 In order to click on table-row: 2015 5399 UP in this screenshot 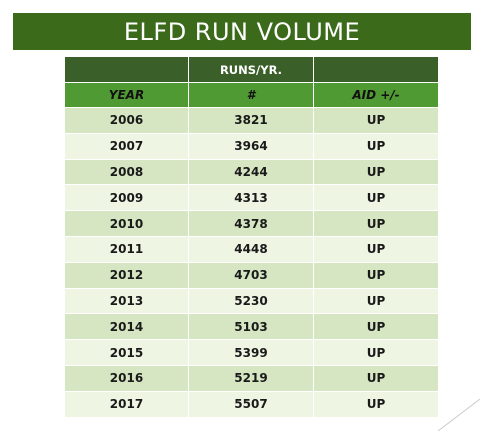, I will do `click(251, 352)`.